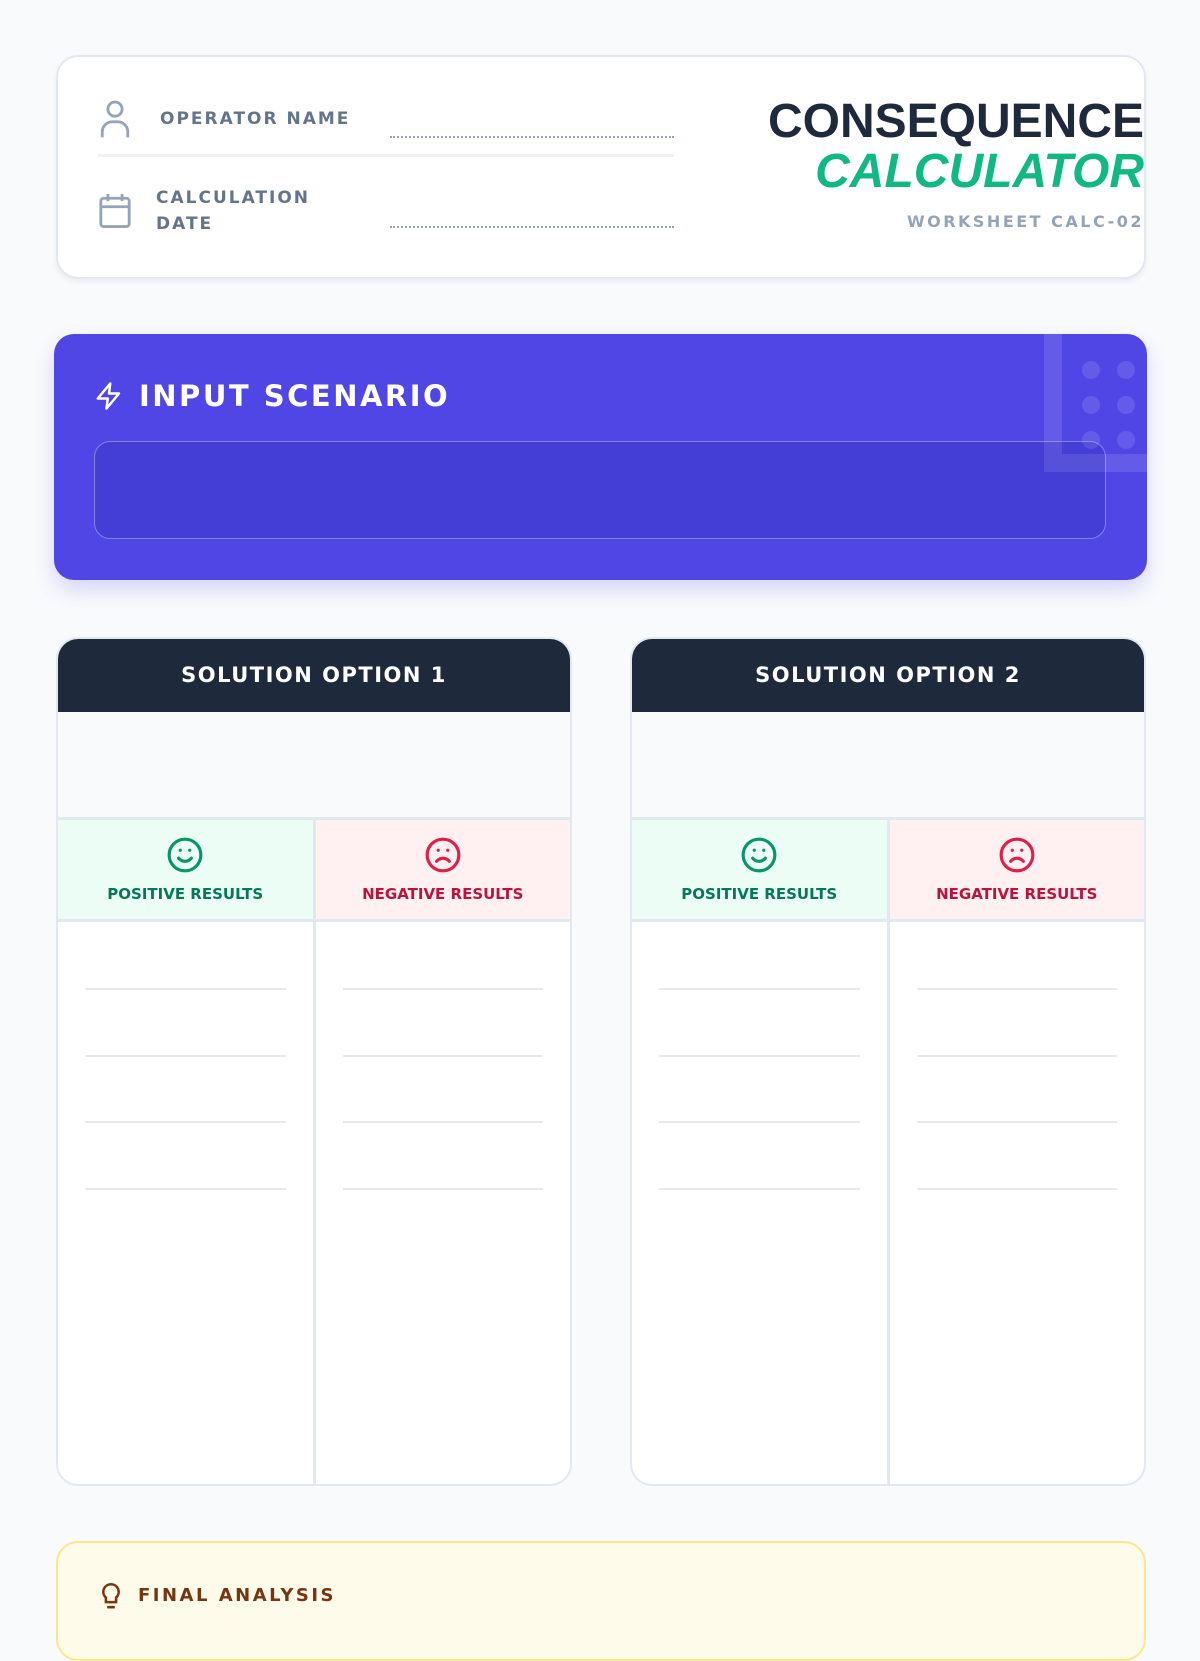 The height and width of the screenshot is (1661, 1200). Describe the element at coordinates (1025, 221) in the screenshot. I see `worksheet-code: WORKSHEET CALC-02` at that location.